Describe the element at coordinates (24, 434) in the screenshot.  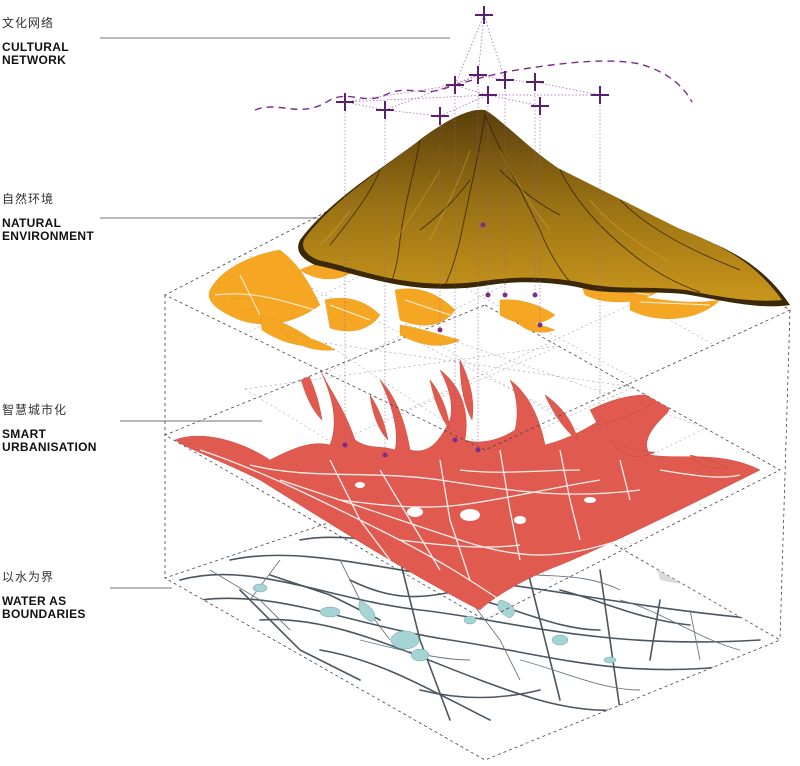
I see `label-smart-en-line1: SMART` at that location.